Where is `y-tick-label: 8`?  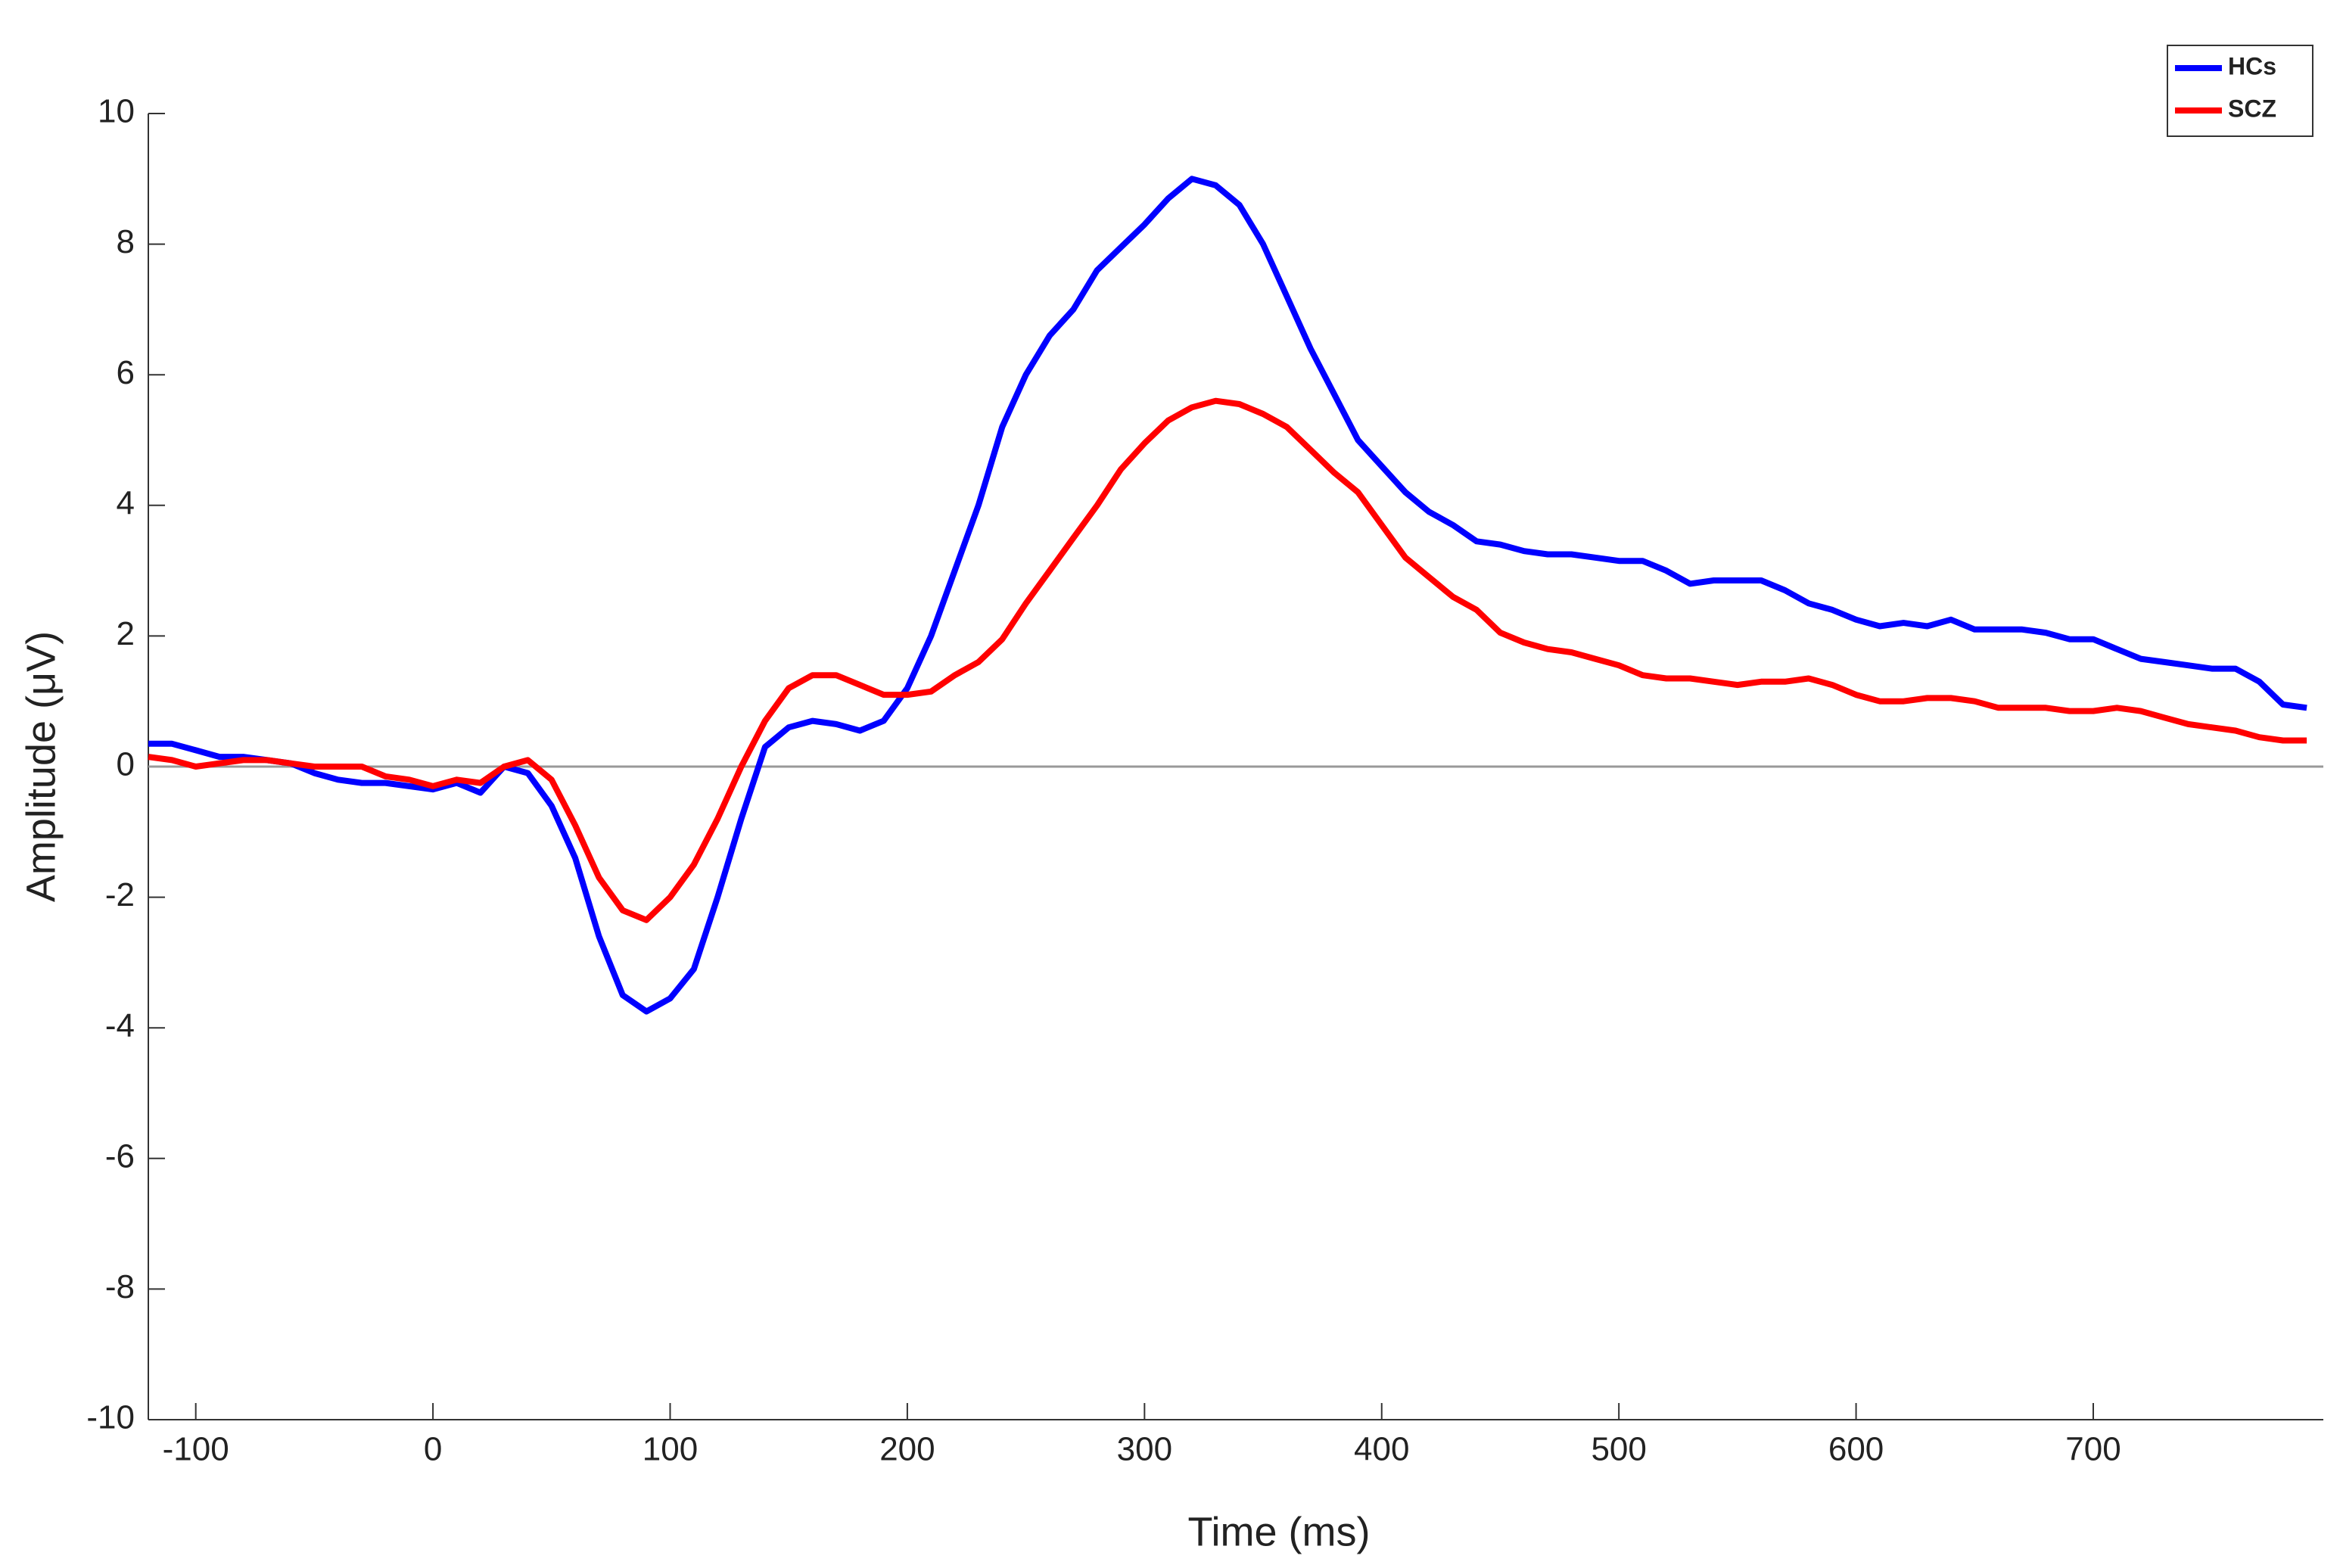 y-tick-label: 8 is located at coordinates (126, 241).